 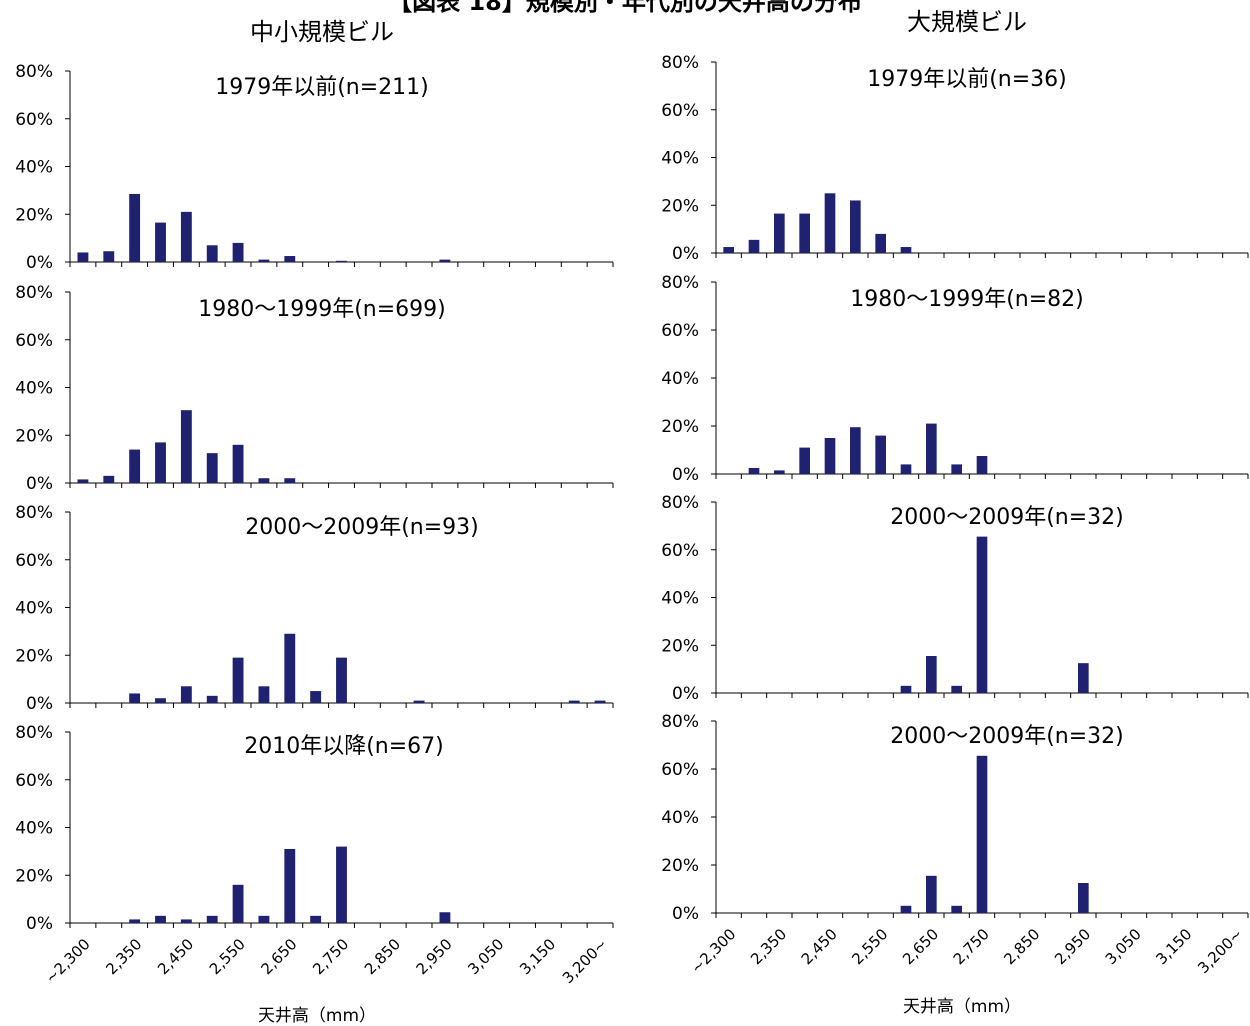 What do you see at coordinates (322, 309) in the screenshot?
I see `panel-title: 1980～1999年(n=699)` at bounding box center [322, 309].